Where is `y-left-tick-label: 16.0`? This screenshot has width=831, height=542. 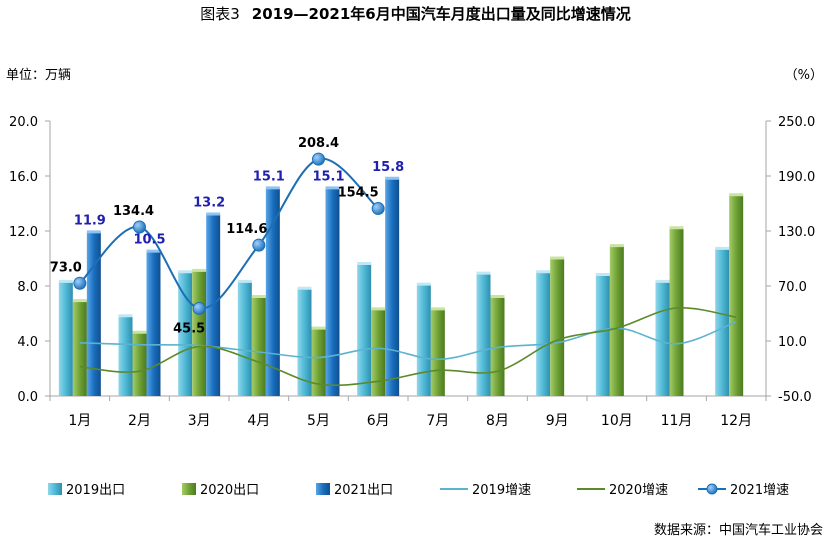 y-left-tick-label: 16.0 is located at coordinates (23, 177).